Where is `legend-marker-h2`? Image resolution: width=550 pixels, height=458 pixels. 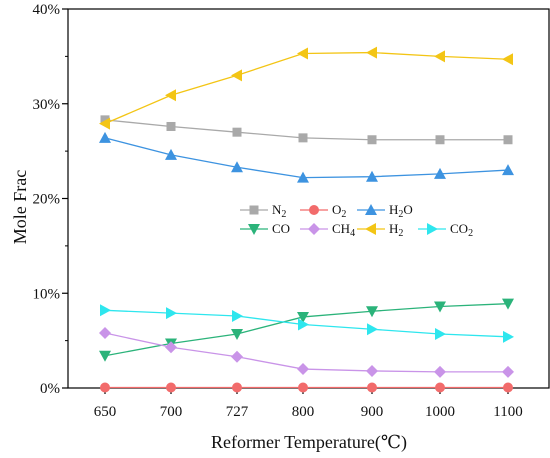
legend-marker-h2 is located at coordinates (370, 229).